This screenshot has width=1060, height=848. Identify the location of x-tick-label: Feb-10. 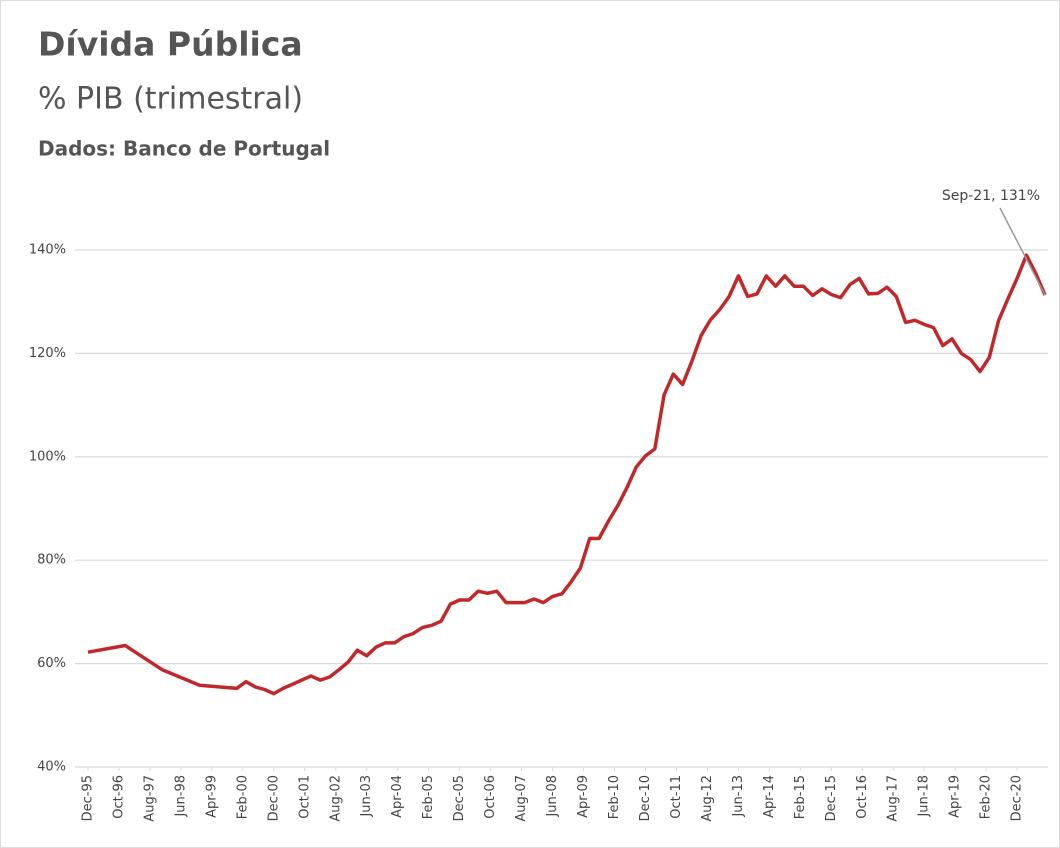
(614, 797).